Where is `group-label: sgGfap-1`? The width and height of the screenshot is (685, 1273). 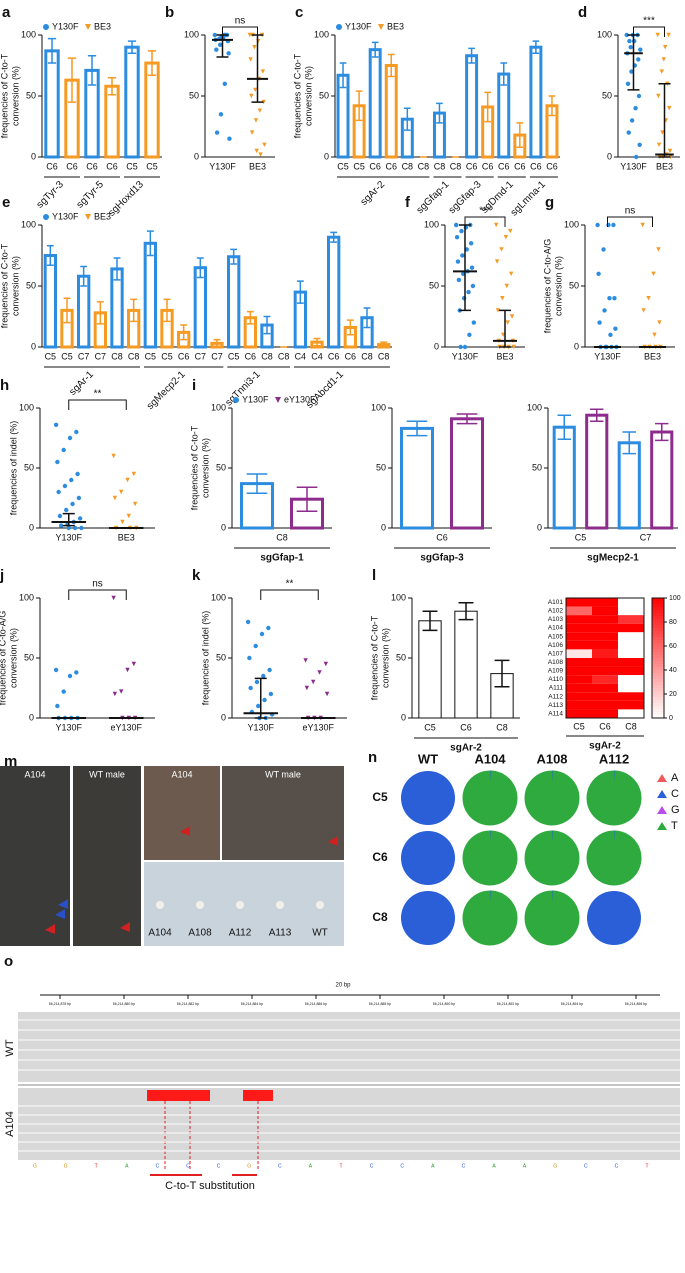
group-label: sgGfap-1 is located at coordinates (282, 558).